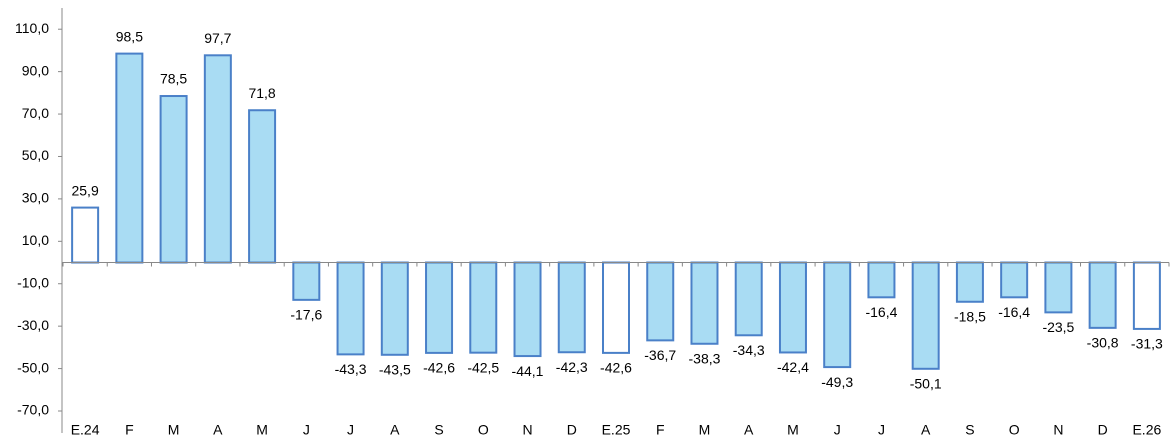 This screenshot has width=1171, height=438. Describe the element at coordinates (261, 93) in the screenshot. I see `data-label: 71,8` at that location.